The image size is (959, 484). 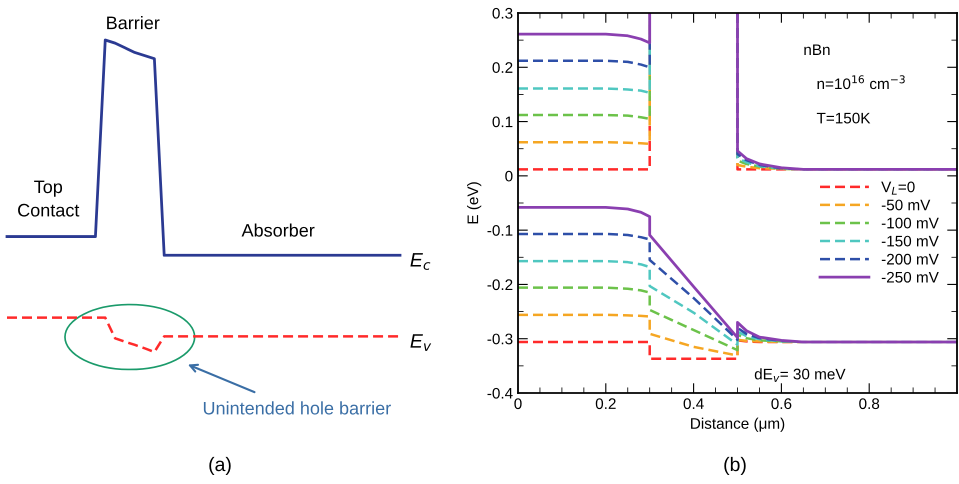 What do you see at coordinates (500, 393) in the screenshot?
I see `y-tick-label: -0.4` at bounding box center [500, 393].